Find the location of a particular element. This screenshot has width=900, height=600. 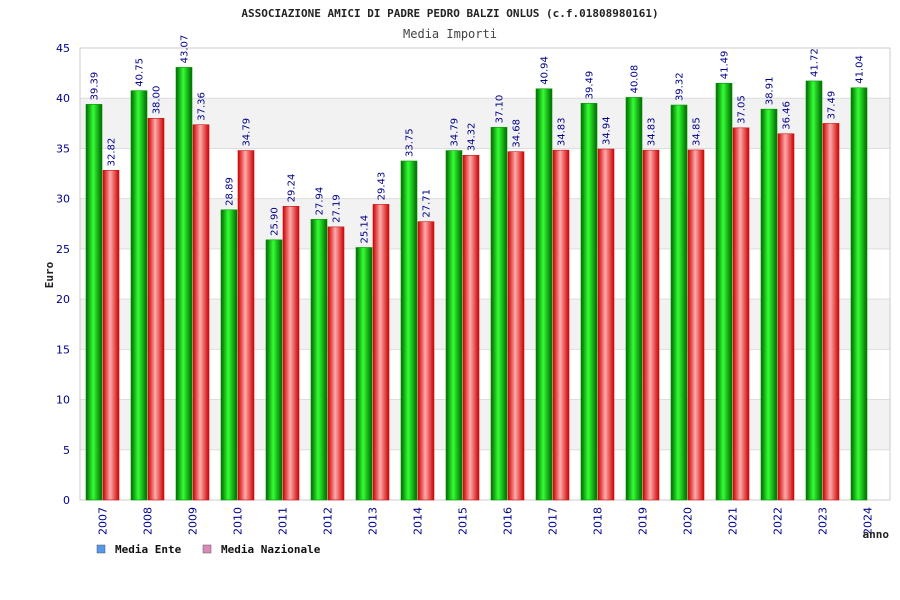

y-axis-ticks: 0 5 10 15 20 25 30 35 40 45 is located at coordinates (63, 274).